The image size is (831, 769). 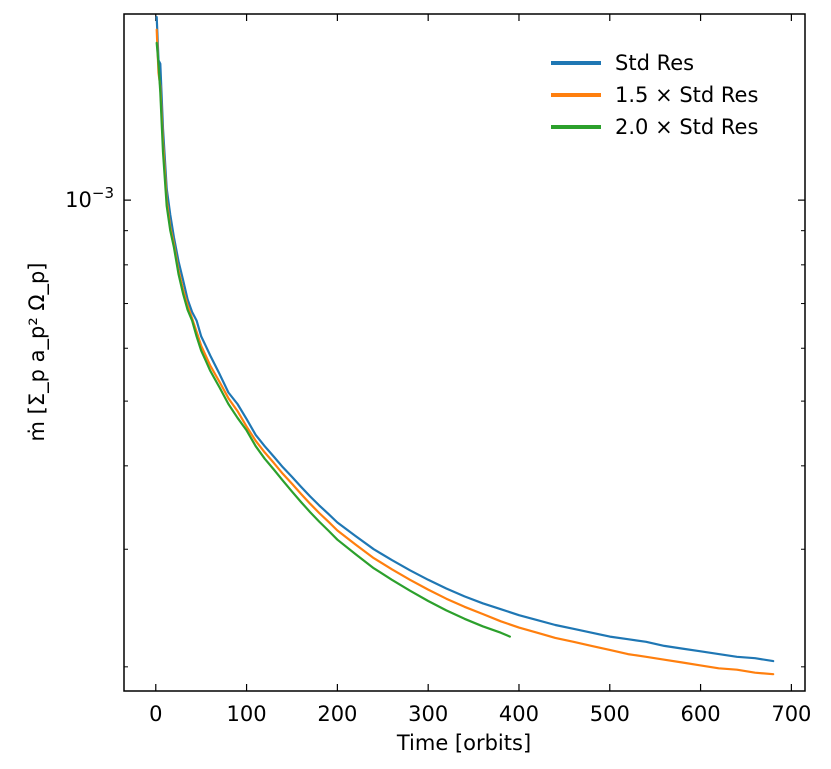 I want to click on x-tick-label: 100, so click(x=247, y=714).